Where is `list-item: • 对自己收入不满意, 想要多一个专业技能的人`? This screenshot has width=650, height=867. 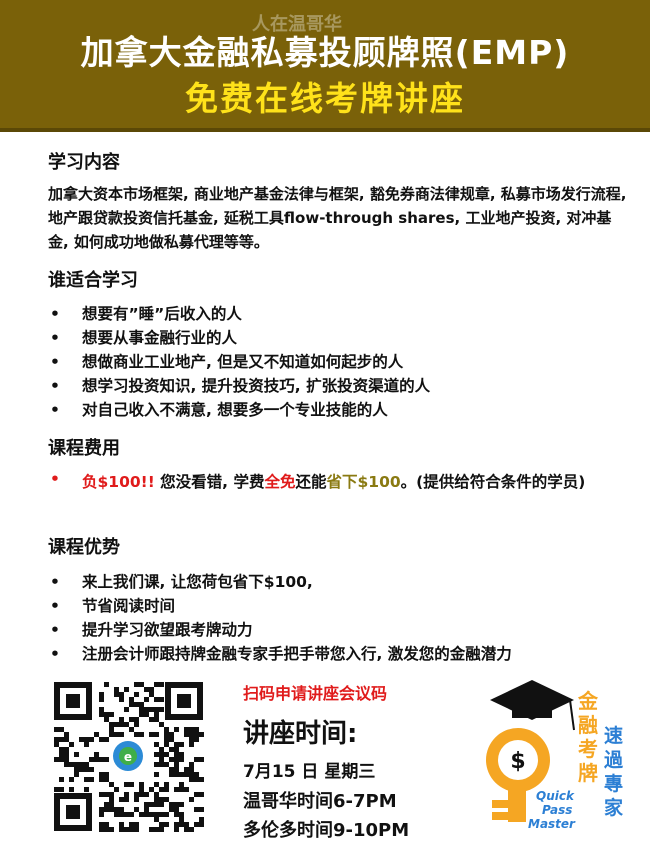 list-item: • 对自己收入不满意, 想要多一个专业技能的人 is located at coordinates (338, 410).